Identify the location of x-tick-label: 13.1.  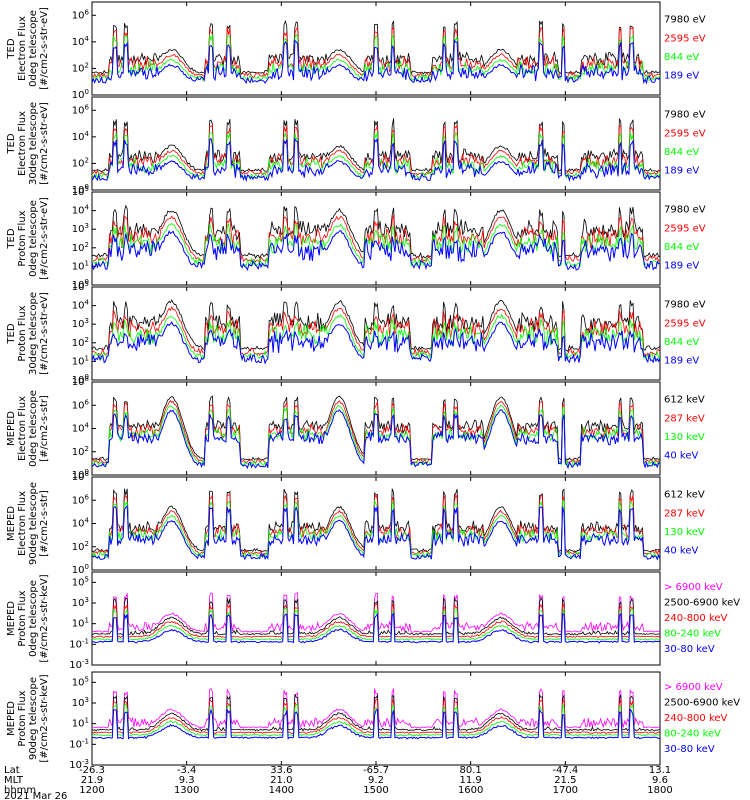
(660, 770).